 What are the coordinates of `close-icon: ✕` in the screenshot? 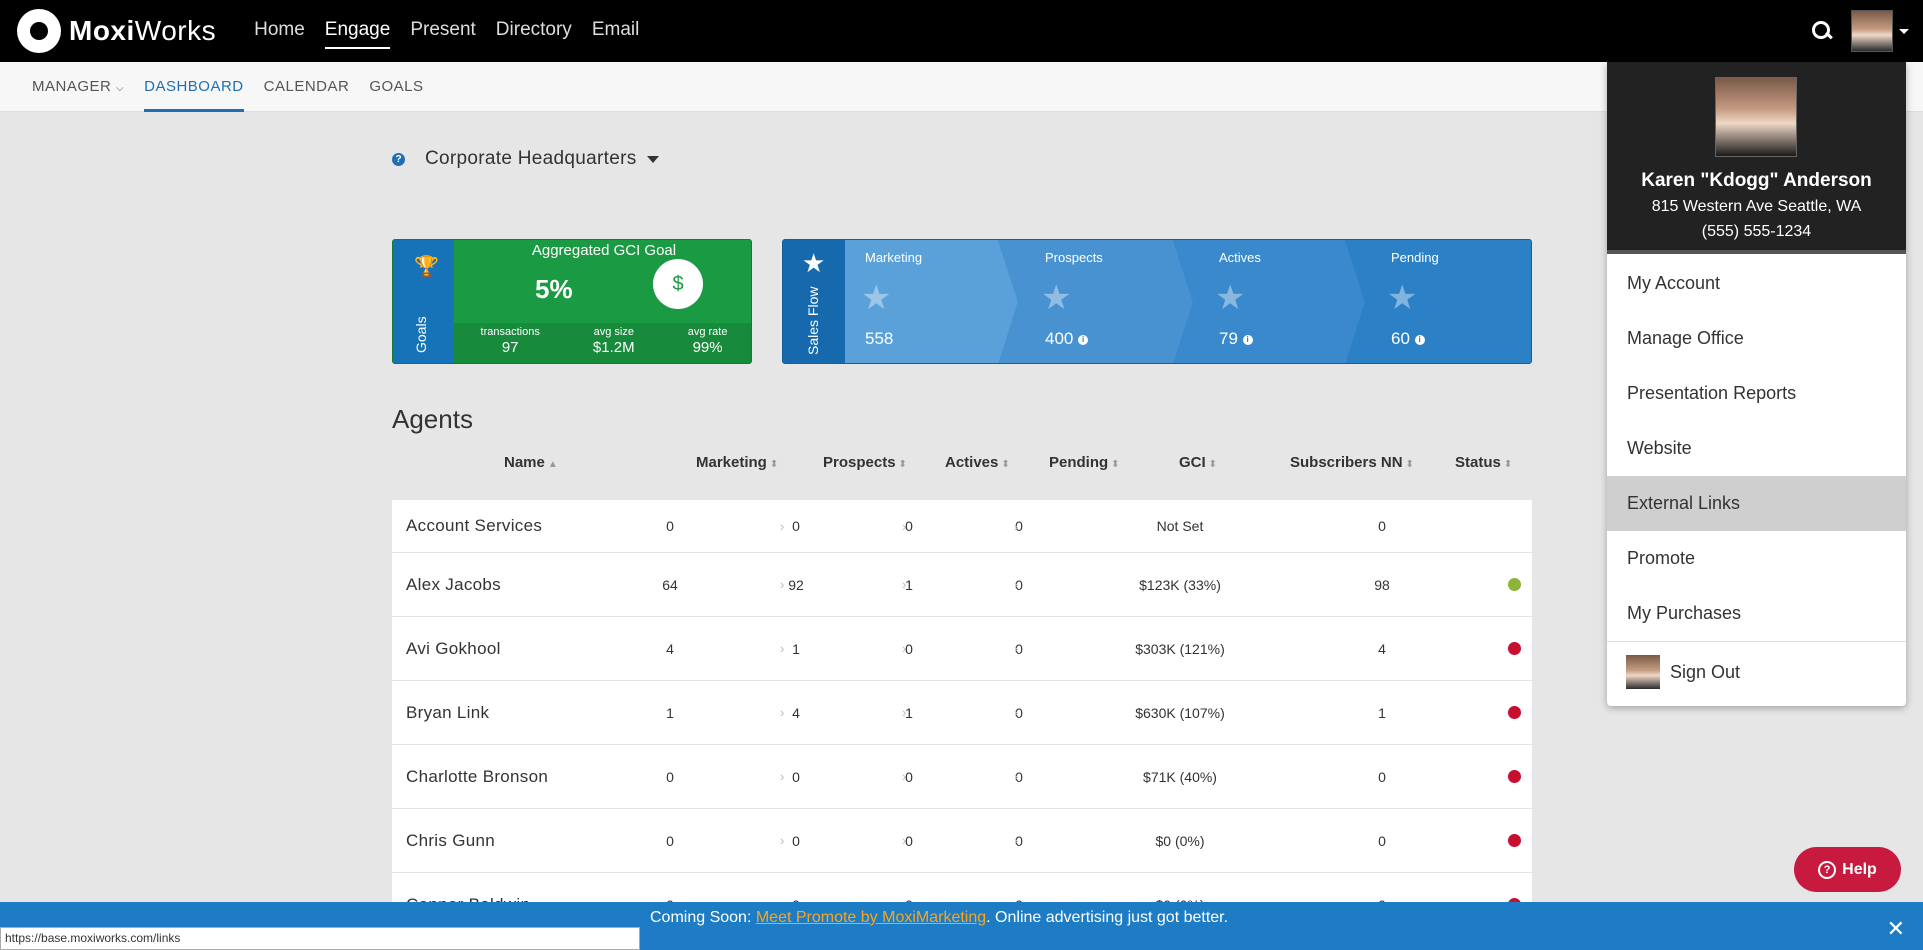 It's located at (1895, 928).